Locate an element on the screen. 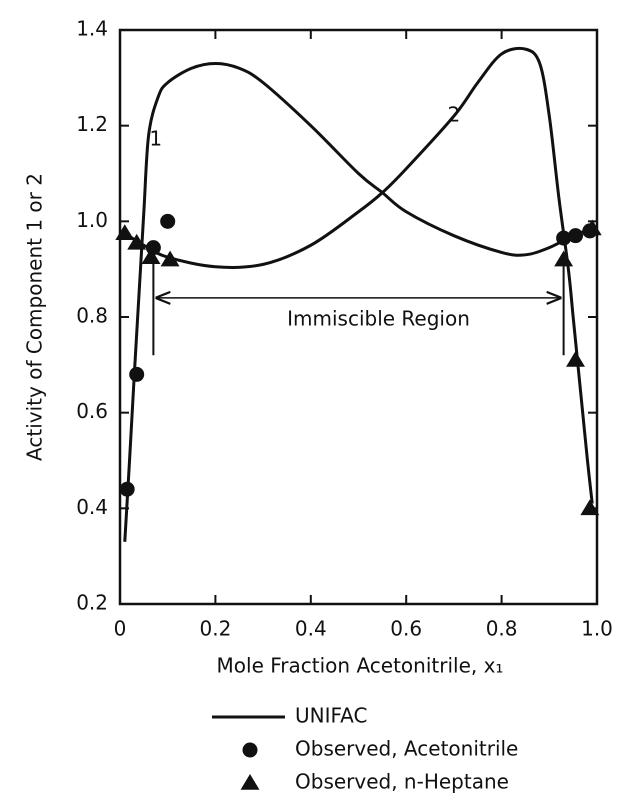 This screenshot has width=630, height=802. x-tick-label: 1.0 is located at coordinates (597, 629).